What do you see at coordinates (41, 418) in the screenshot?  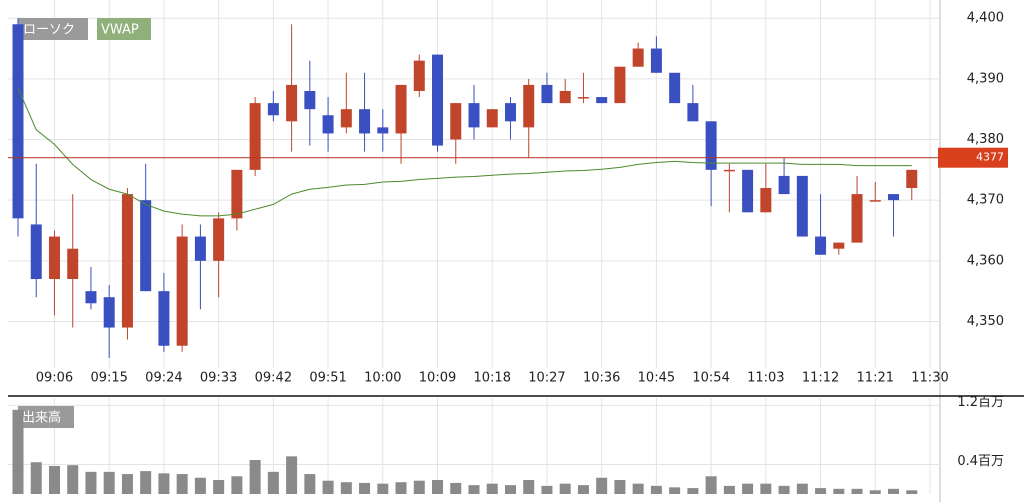 I see `volume-title: 出来高` at bounding box center [41, 418].